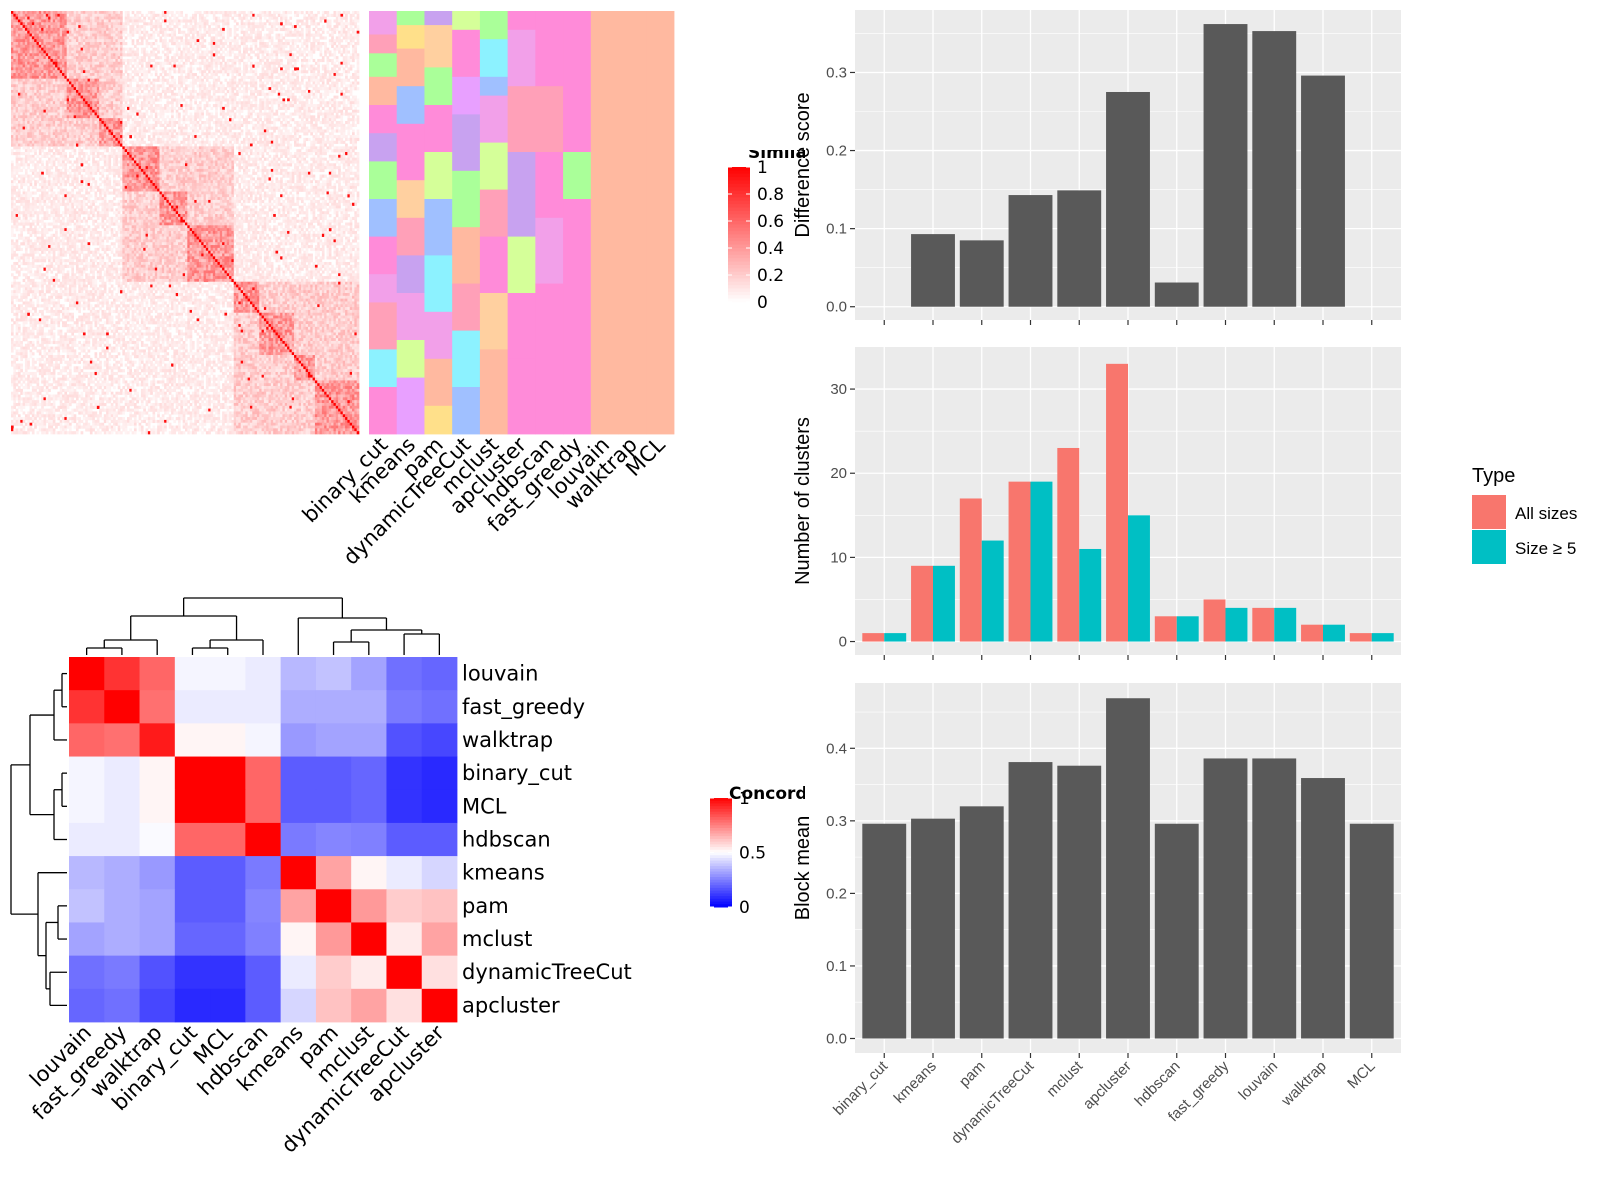 This screenshot has width=1600, height=1200. I want to click on y-axis-title: Number of clusters, so click(803, 501).